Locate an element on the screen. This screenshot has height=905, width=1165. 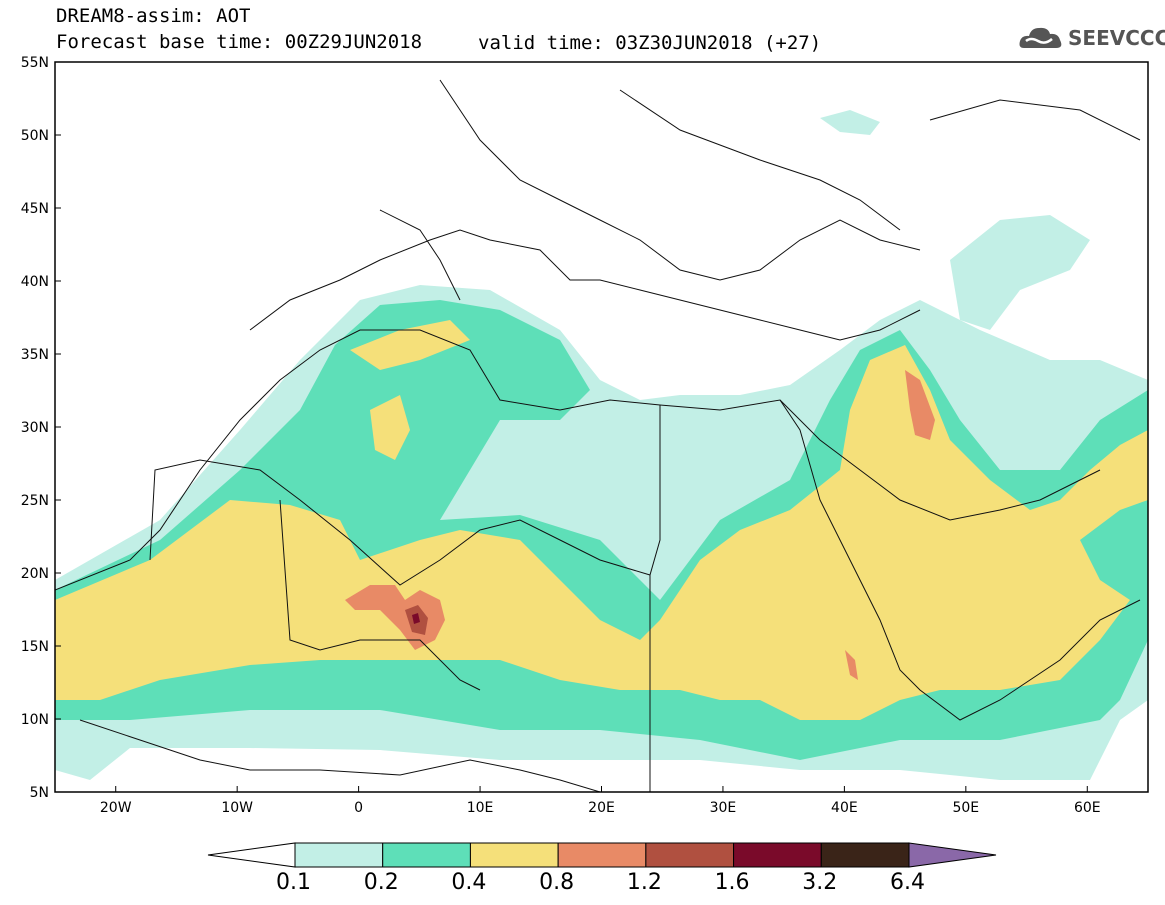
valid-time: valid time: 03Z30JUN2018 (+27) is located at coordinates (650, 43).